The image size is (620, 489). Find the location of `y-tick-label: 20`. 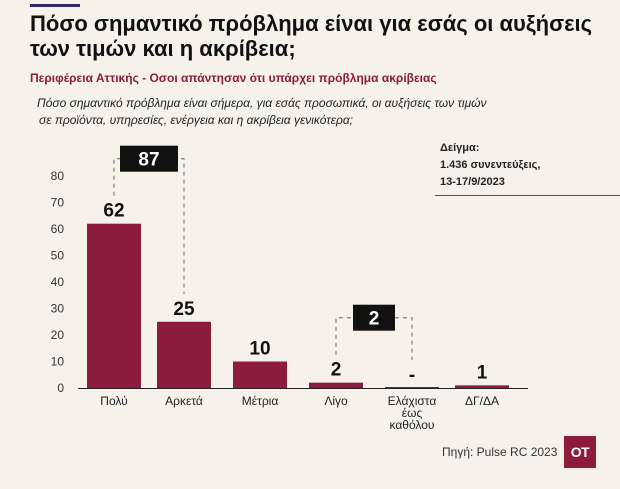

y-tick-label: 20 is located at coordinates (58, 335).